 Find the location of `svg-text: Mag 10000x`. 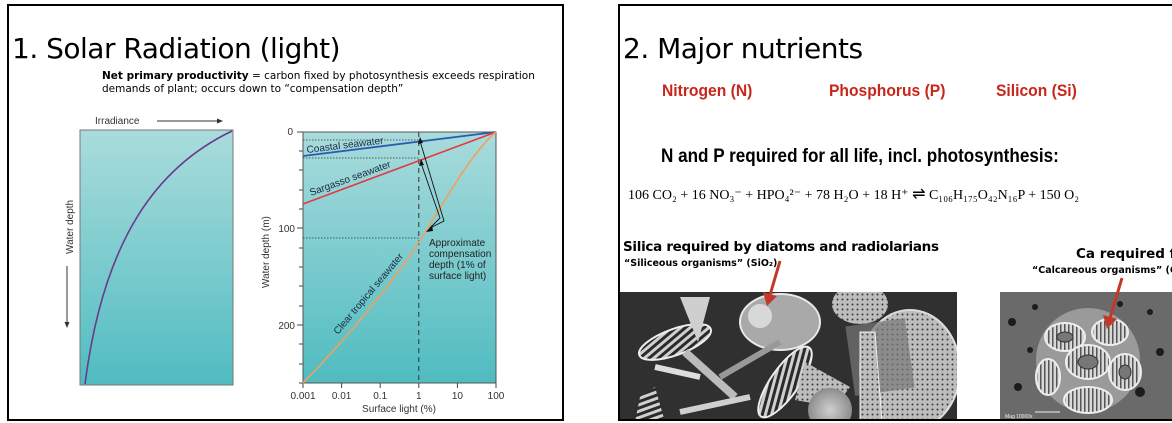

svg-text: Mag 10000x is located at coordinates (1019, 417).